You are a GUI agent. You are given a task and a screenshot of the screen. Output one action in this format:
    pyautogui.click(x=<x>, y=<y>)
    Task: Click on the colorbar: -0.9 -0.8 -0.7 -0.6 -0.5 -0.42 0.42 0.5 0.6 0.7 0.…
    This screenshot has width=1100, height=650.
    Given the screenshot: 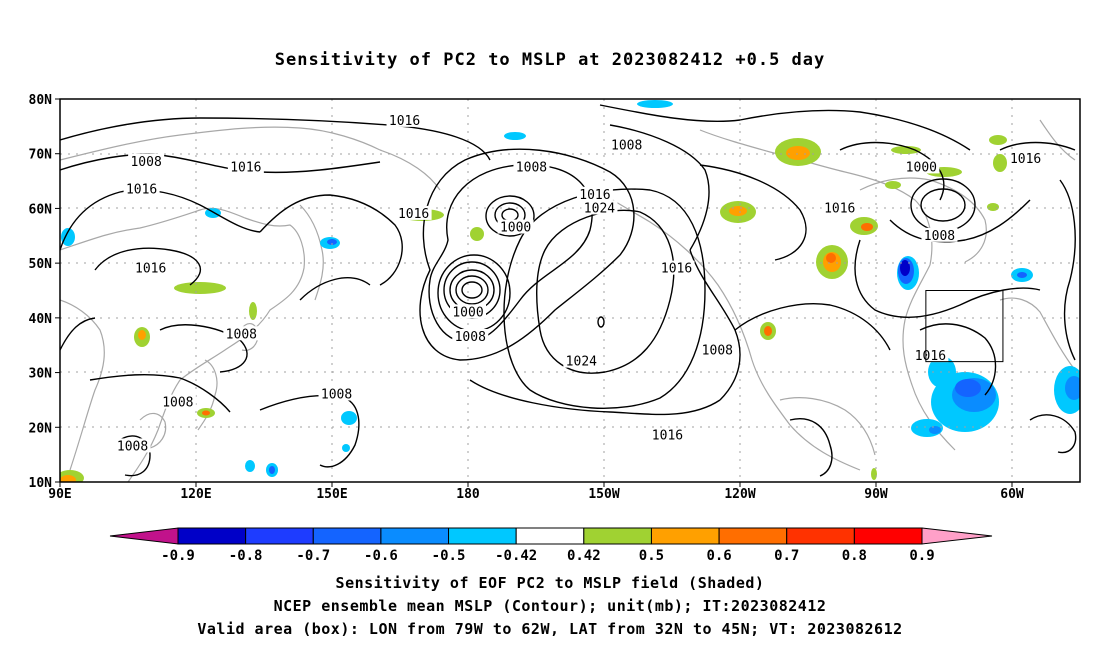 What is the action you would take?
    pyautogui.click(x=551, y=545)
    